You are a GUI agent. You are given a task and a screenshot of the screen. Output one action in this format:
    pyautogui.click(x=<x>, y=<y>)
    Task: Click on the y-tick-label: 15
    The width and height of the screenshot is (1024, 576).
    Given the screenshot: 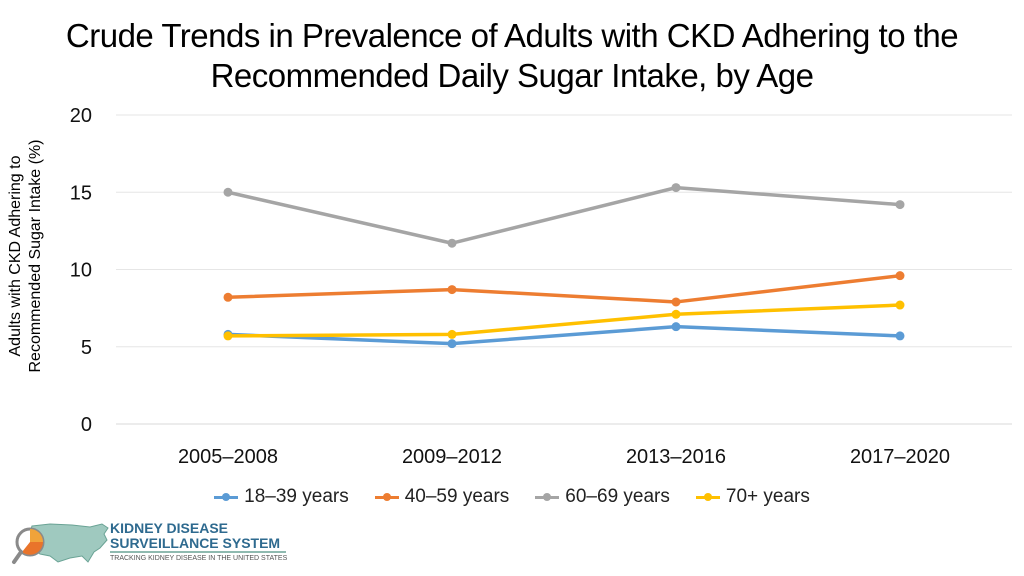 What is the action you would take?
    pyautogui.click(x=81, y=193)
    